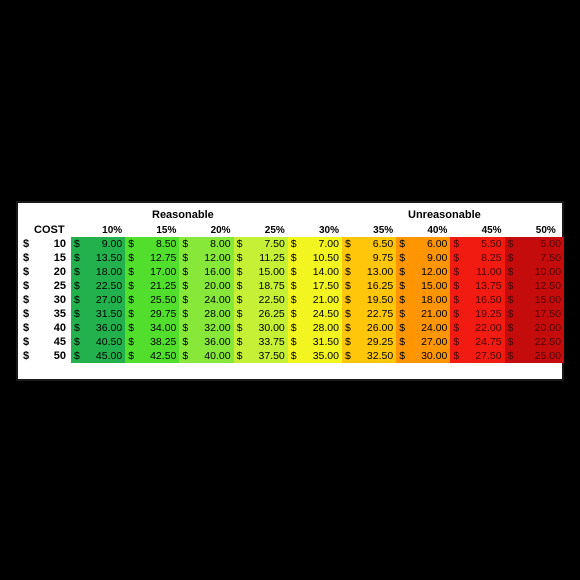  I want to click on cost-header: COST, so click(49, 230).